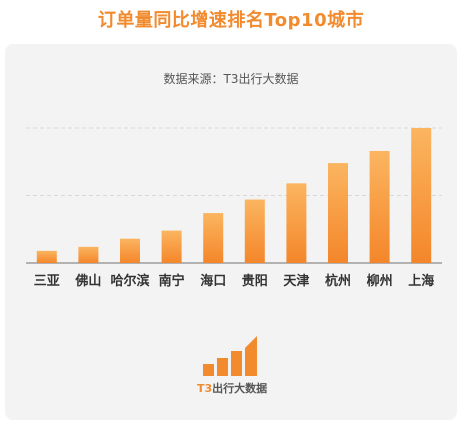 This screenshot has height=424, width=462. Describe the element at coordinates (240, 388) in the screenshot. I see `logo-suffix: 出行大数据` at that location.